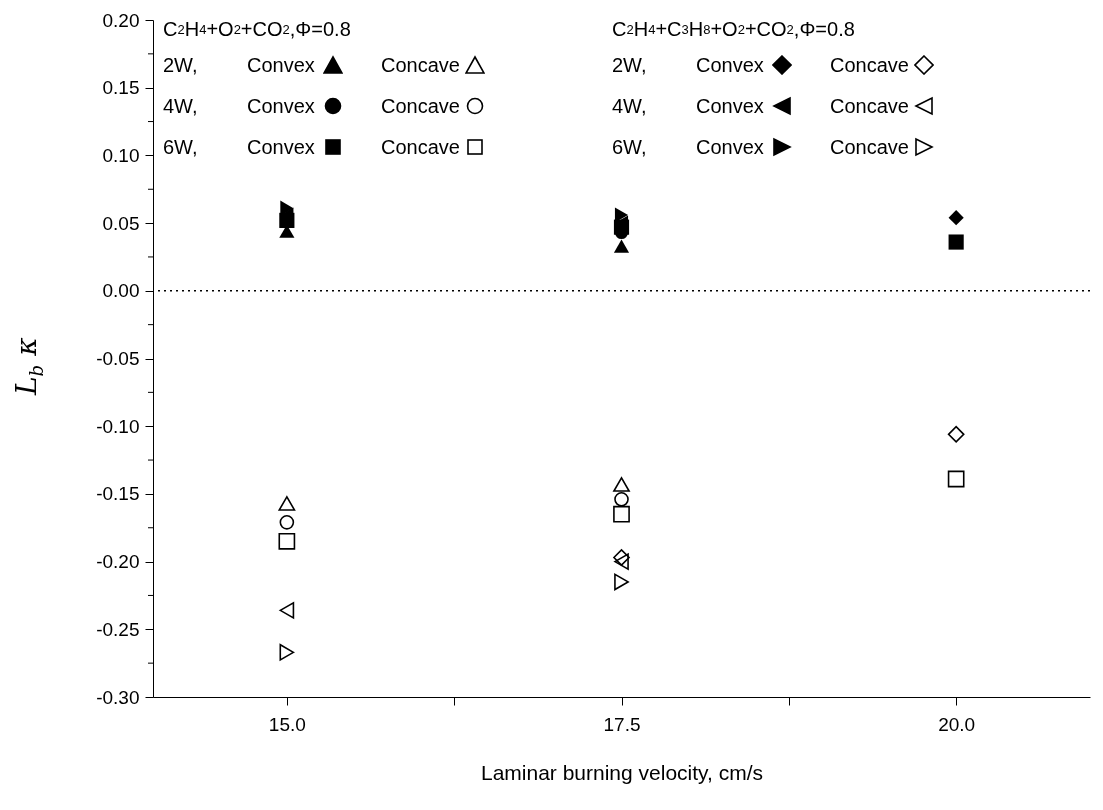 Image resolution: width=1103 pixels, height=810 pixels. I want to click on y-tick-label: 0.00, so click(121, 291).